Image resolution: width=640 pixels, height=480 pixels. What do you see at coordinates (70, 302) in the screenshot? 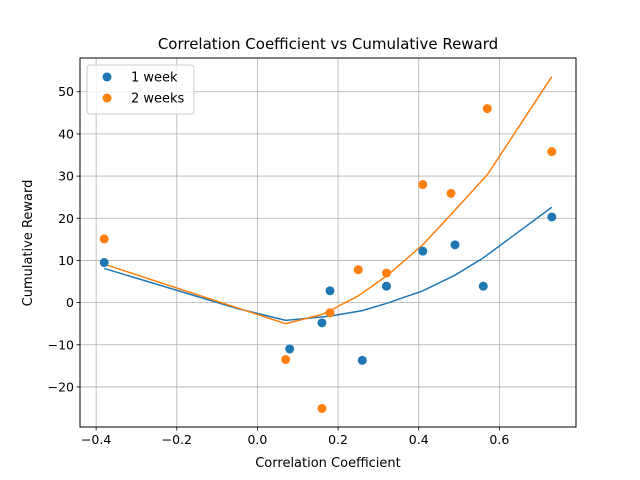
I see `y-tick-label: 0` at bounding box center [70, 302].